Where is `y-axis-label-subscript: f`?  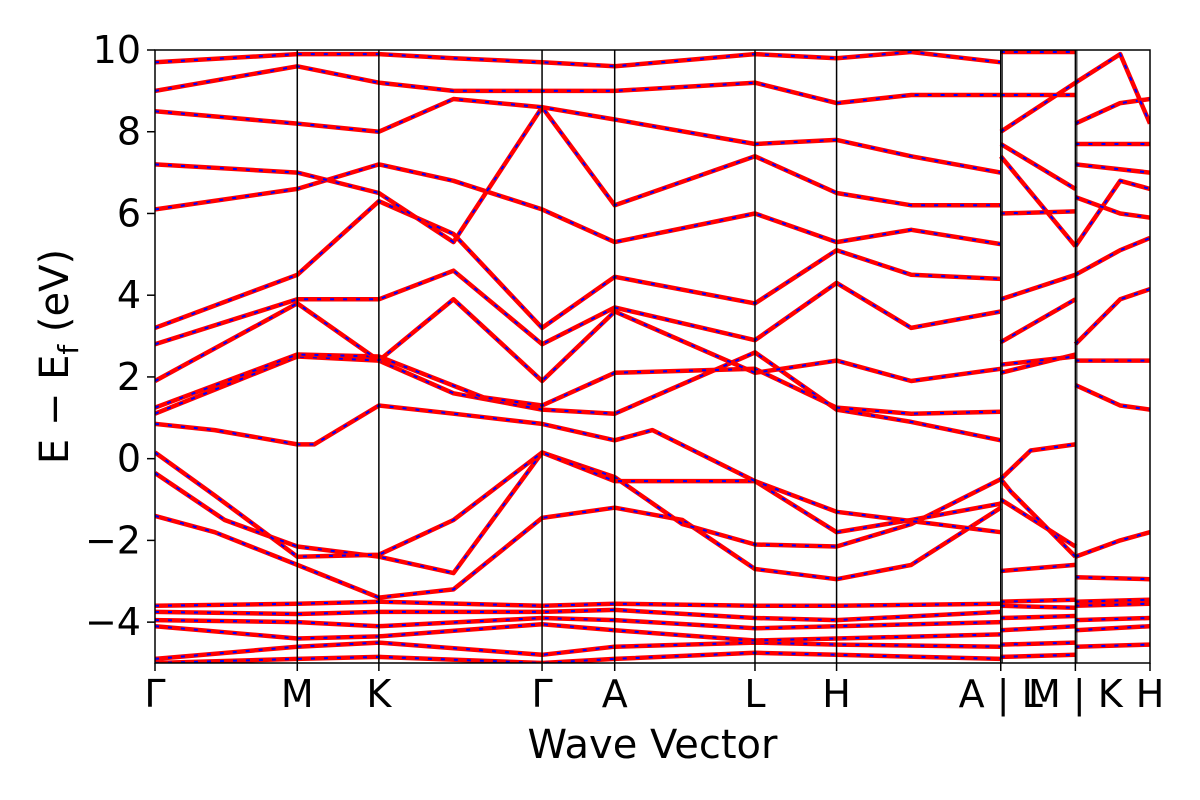 y-axis-label-subscript: f is located at coordinates (68, 349).